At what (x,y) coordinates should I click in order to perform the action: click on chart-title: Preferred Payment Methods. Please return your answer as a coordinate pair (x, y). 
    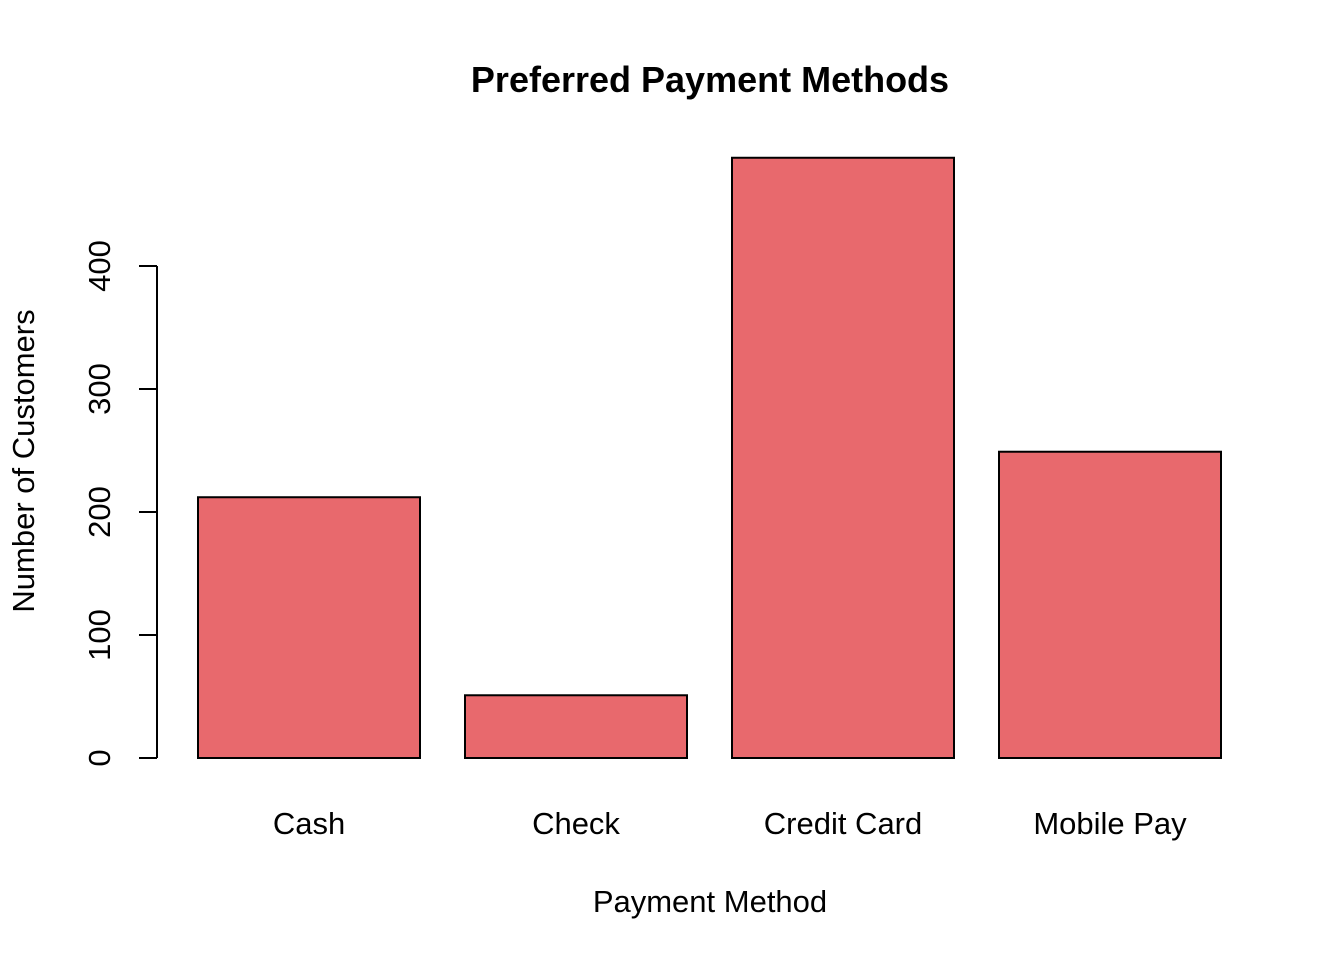
    Looking at the image, I should click on (710, 79).